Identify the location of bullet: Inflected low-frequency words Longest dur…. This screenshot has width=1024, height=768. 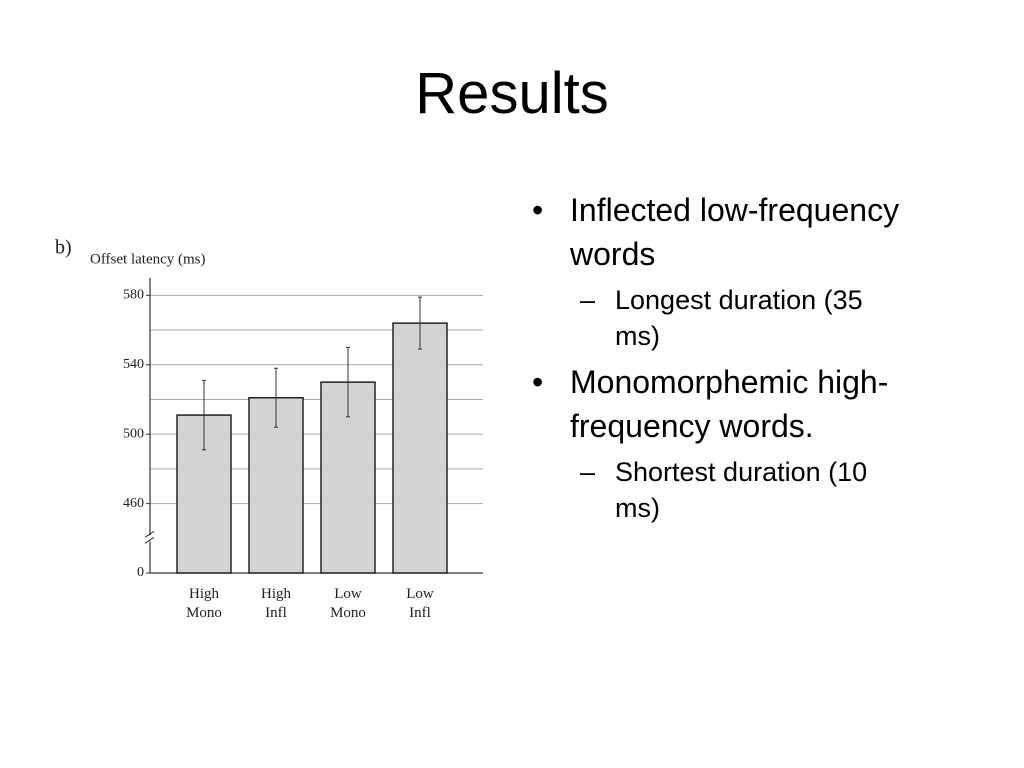
(730, 271).